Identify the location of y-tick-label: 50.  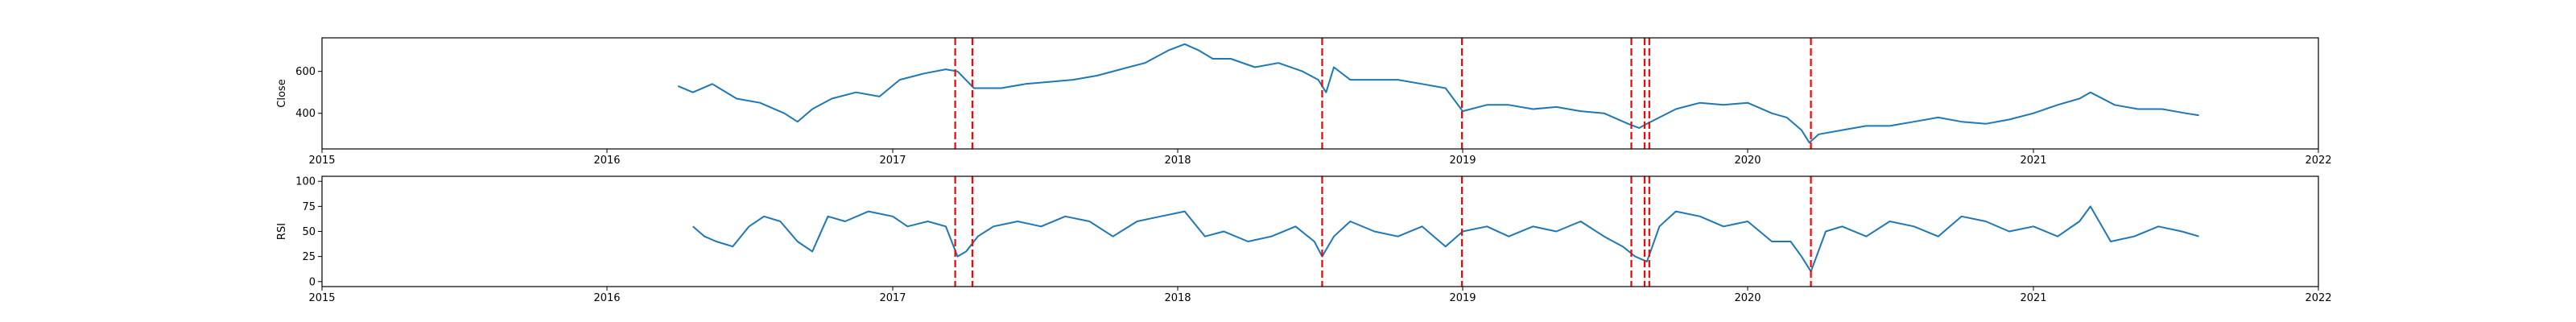
(309, 232).